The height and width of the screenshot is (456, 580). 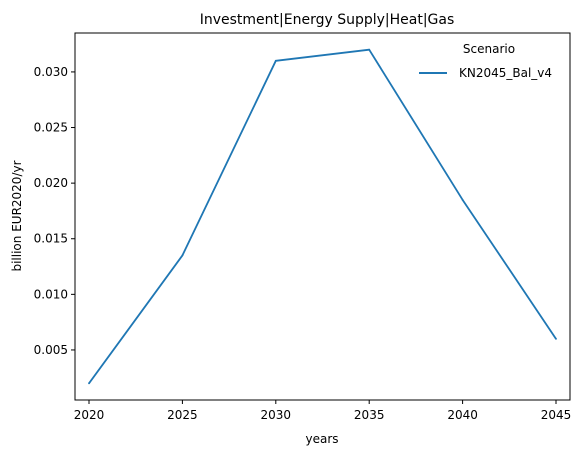 I want to click on y-axis: 0.005 0.010 0.015 0.020 0.025 0.030, so click(x=54, y=211).